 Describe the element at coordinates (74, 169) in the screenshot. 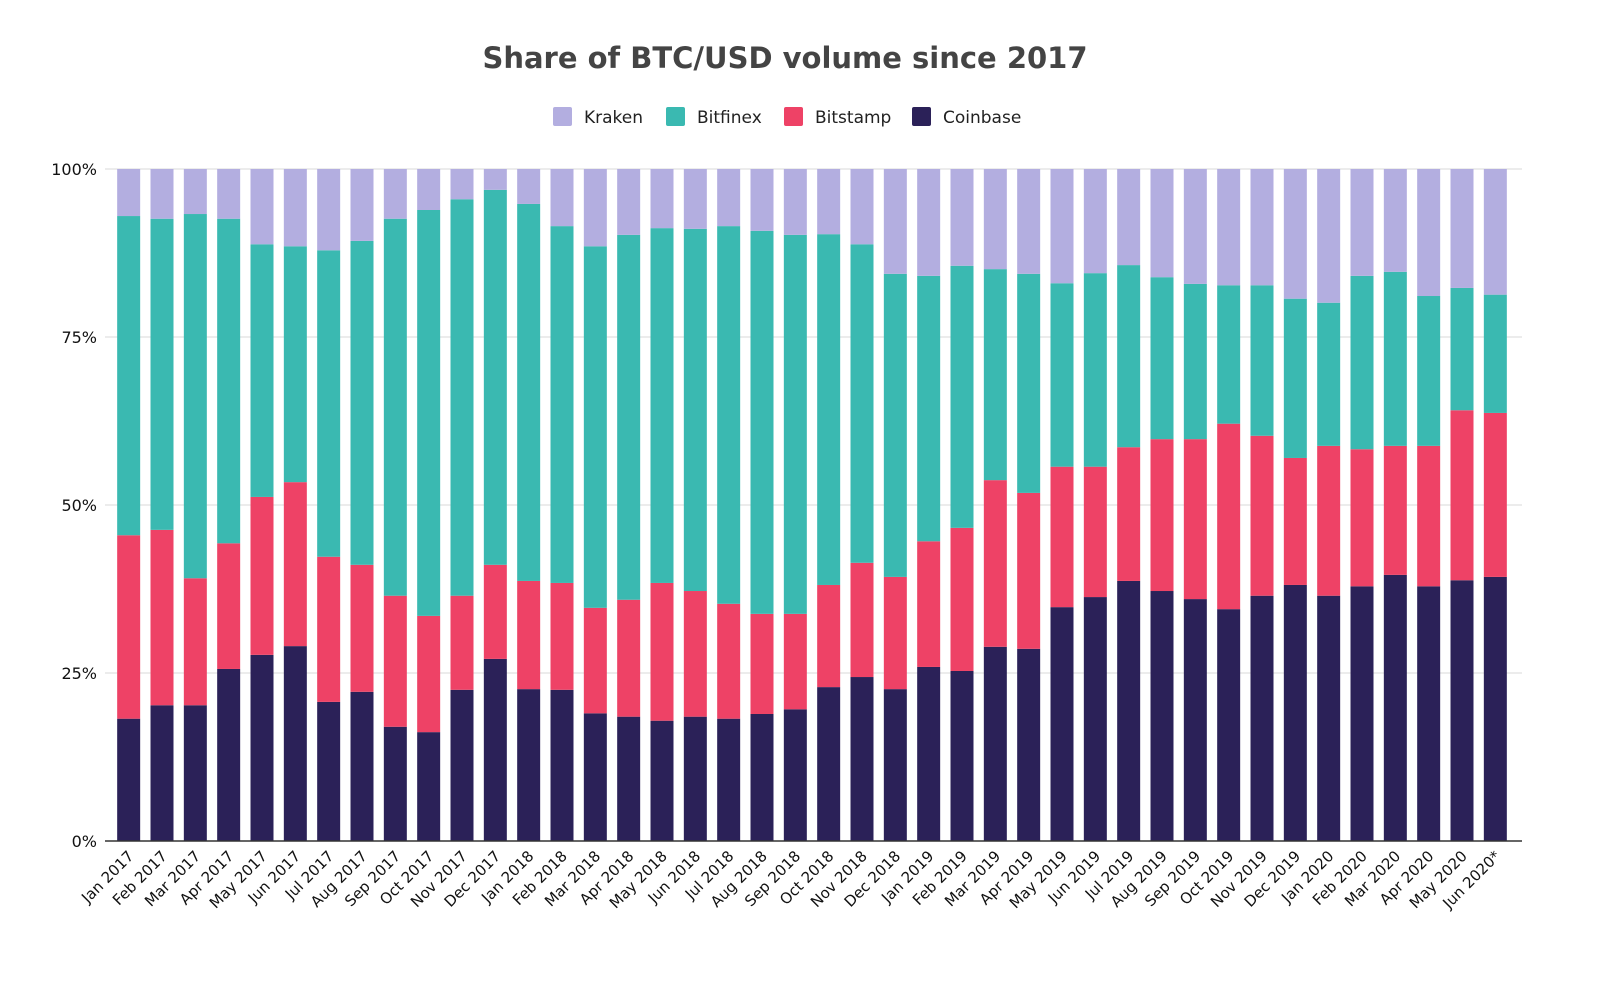

I see `y-tick-label: 100%` at that location.